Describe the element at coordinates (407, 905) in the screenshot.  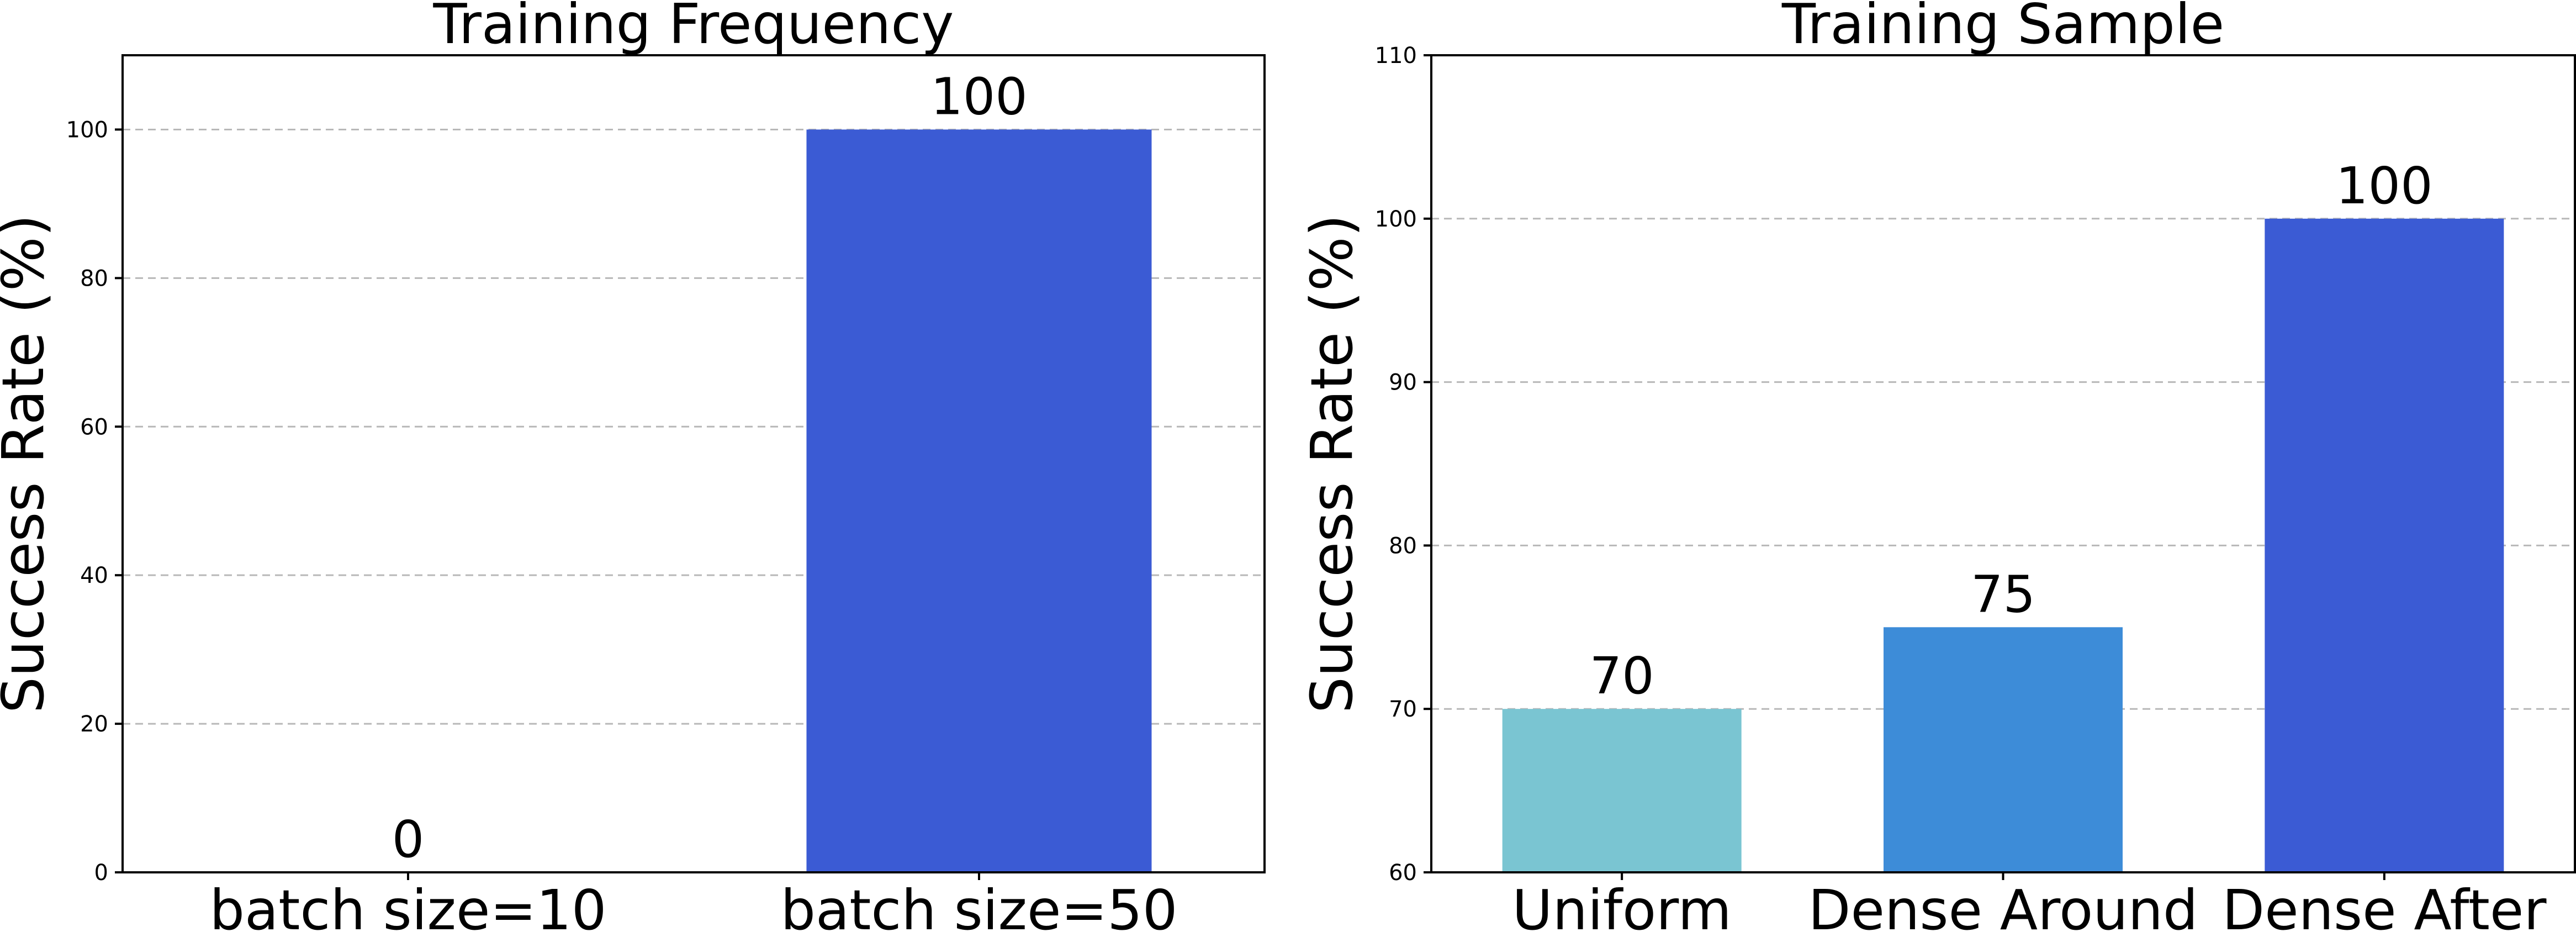
I see `x-tick-label-batch-size-10: batch size=10` at that location.